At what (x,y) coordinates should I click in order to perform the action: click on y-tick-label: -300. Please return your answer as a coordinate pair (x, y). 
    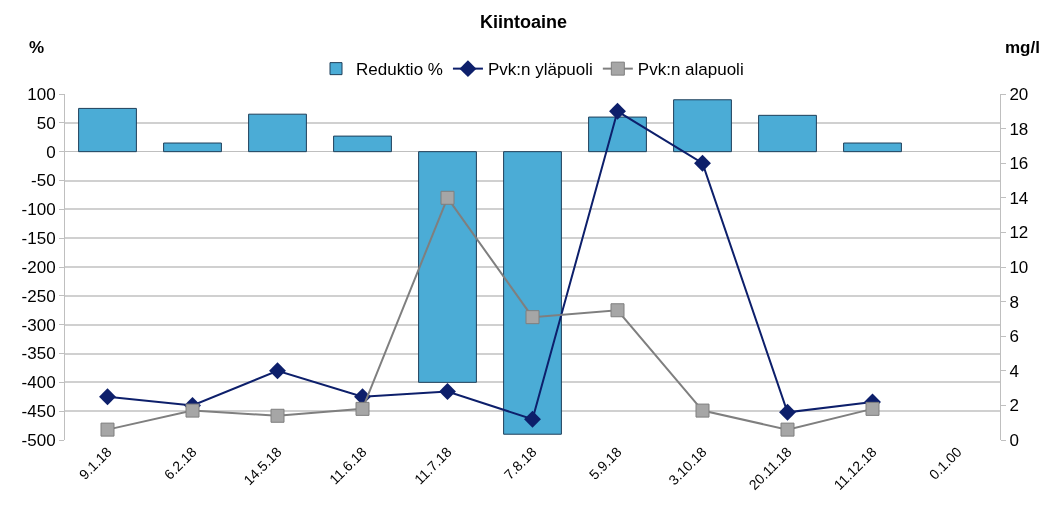
    Looking at the image, I should click on (38, 325).